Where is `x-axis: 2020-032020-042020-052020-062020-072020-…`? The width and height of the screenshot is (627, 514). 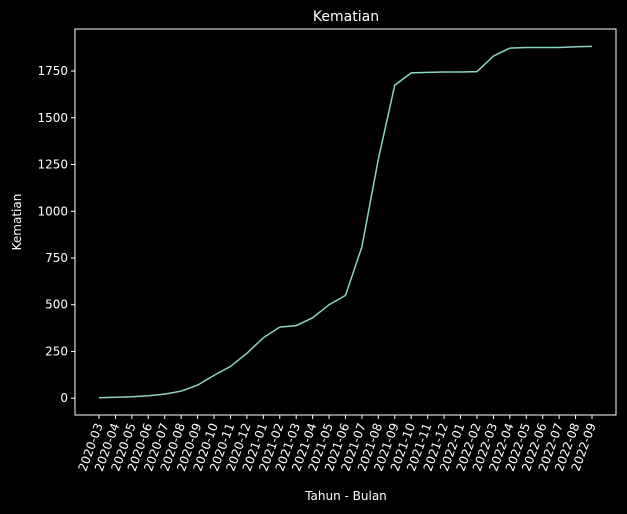 x-axis: 2020-032020-042020-052020-062020-072020-… is located at coordinates (337, 444).